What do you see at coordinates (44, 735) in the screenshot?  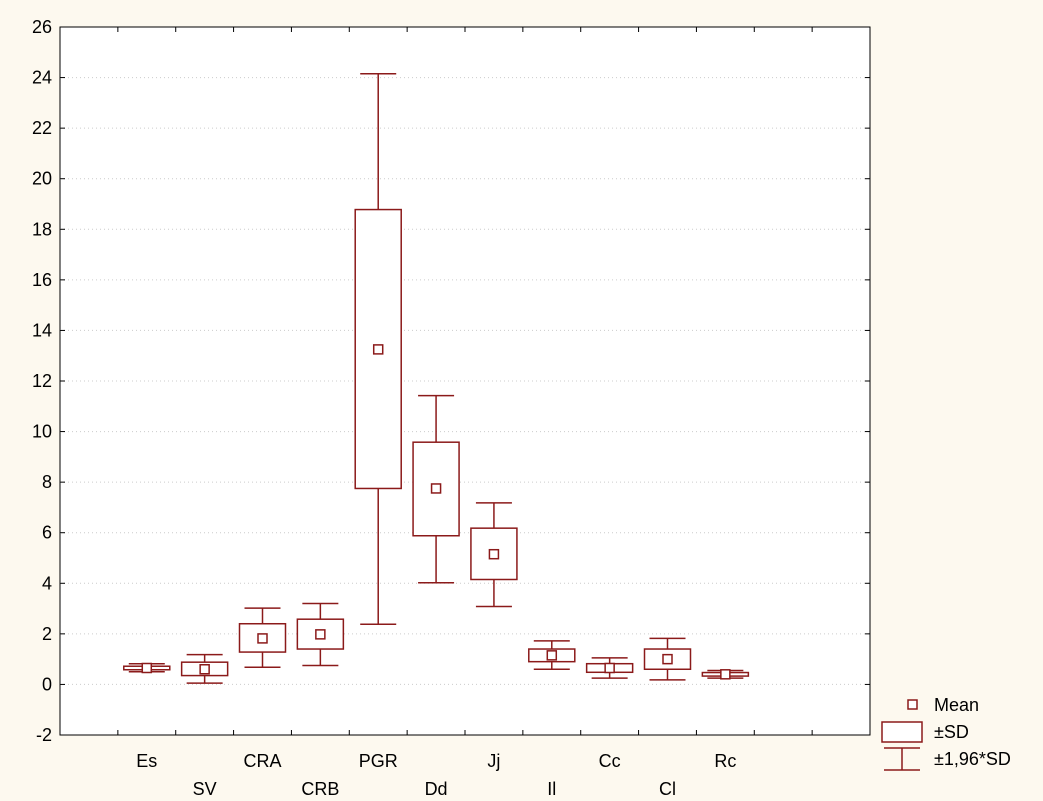 I see `y-tick-label: -2` at bounding box center [44, 735].